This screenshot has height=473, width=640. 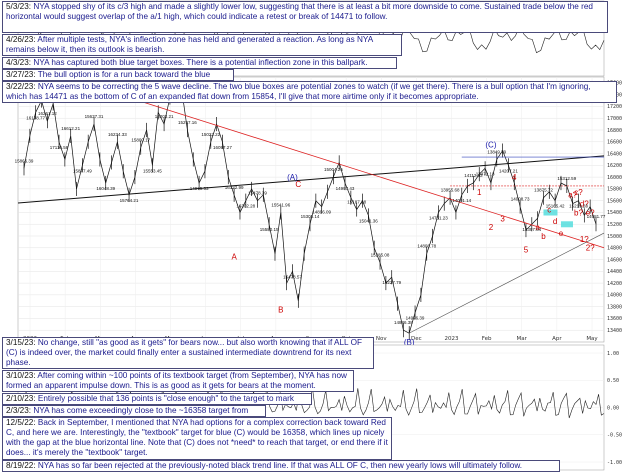 I want to click on price-annotation: 15285.08, so click(x=380, y=255).